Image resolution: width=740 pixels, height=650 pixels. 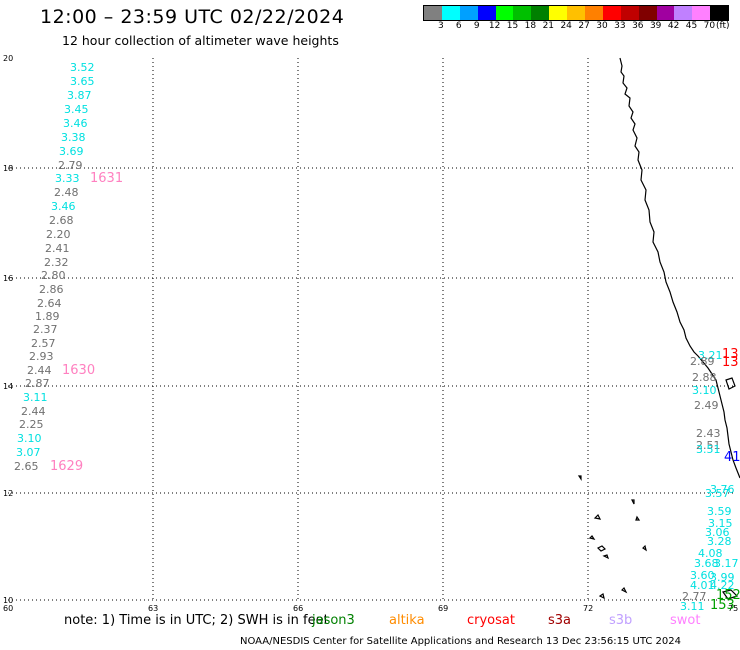 I want to click on wave-height-label: 3.17, so click(x=726, y=563).